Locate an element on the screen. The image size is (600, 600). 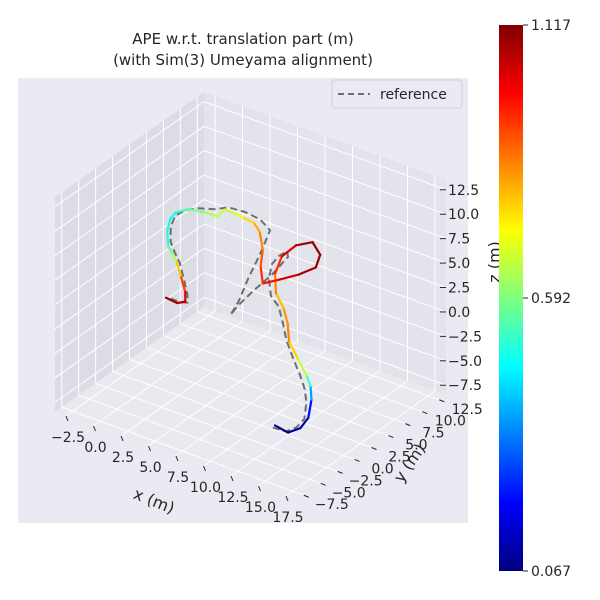
x-tick-label: 7.5 is located at coordinates (178, 478).